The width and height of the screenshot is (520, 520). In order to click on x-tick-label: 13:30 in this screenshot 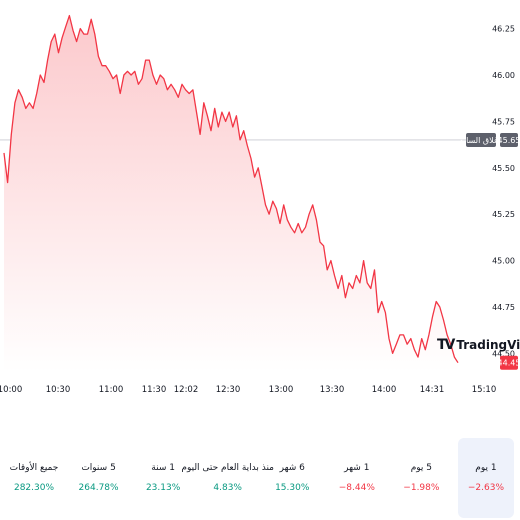, I will do `click(332, 390)`.